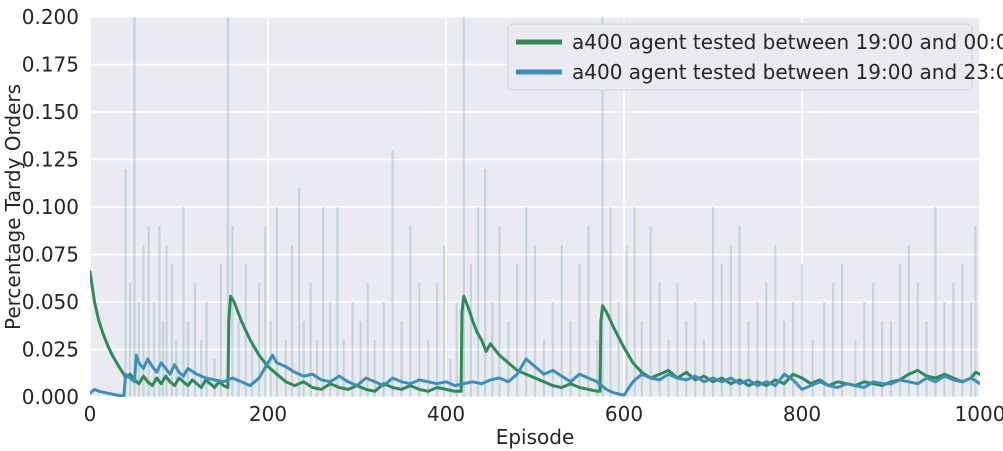 The width and height of the screenshot is (1003, 451). Describe the element at coordinates (268, 414) in the screenshot. I see `x-tick-label-1: 200` at that location.